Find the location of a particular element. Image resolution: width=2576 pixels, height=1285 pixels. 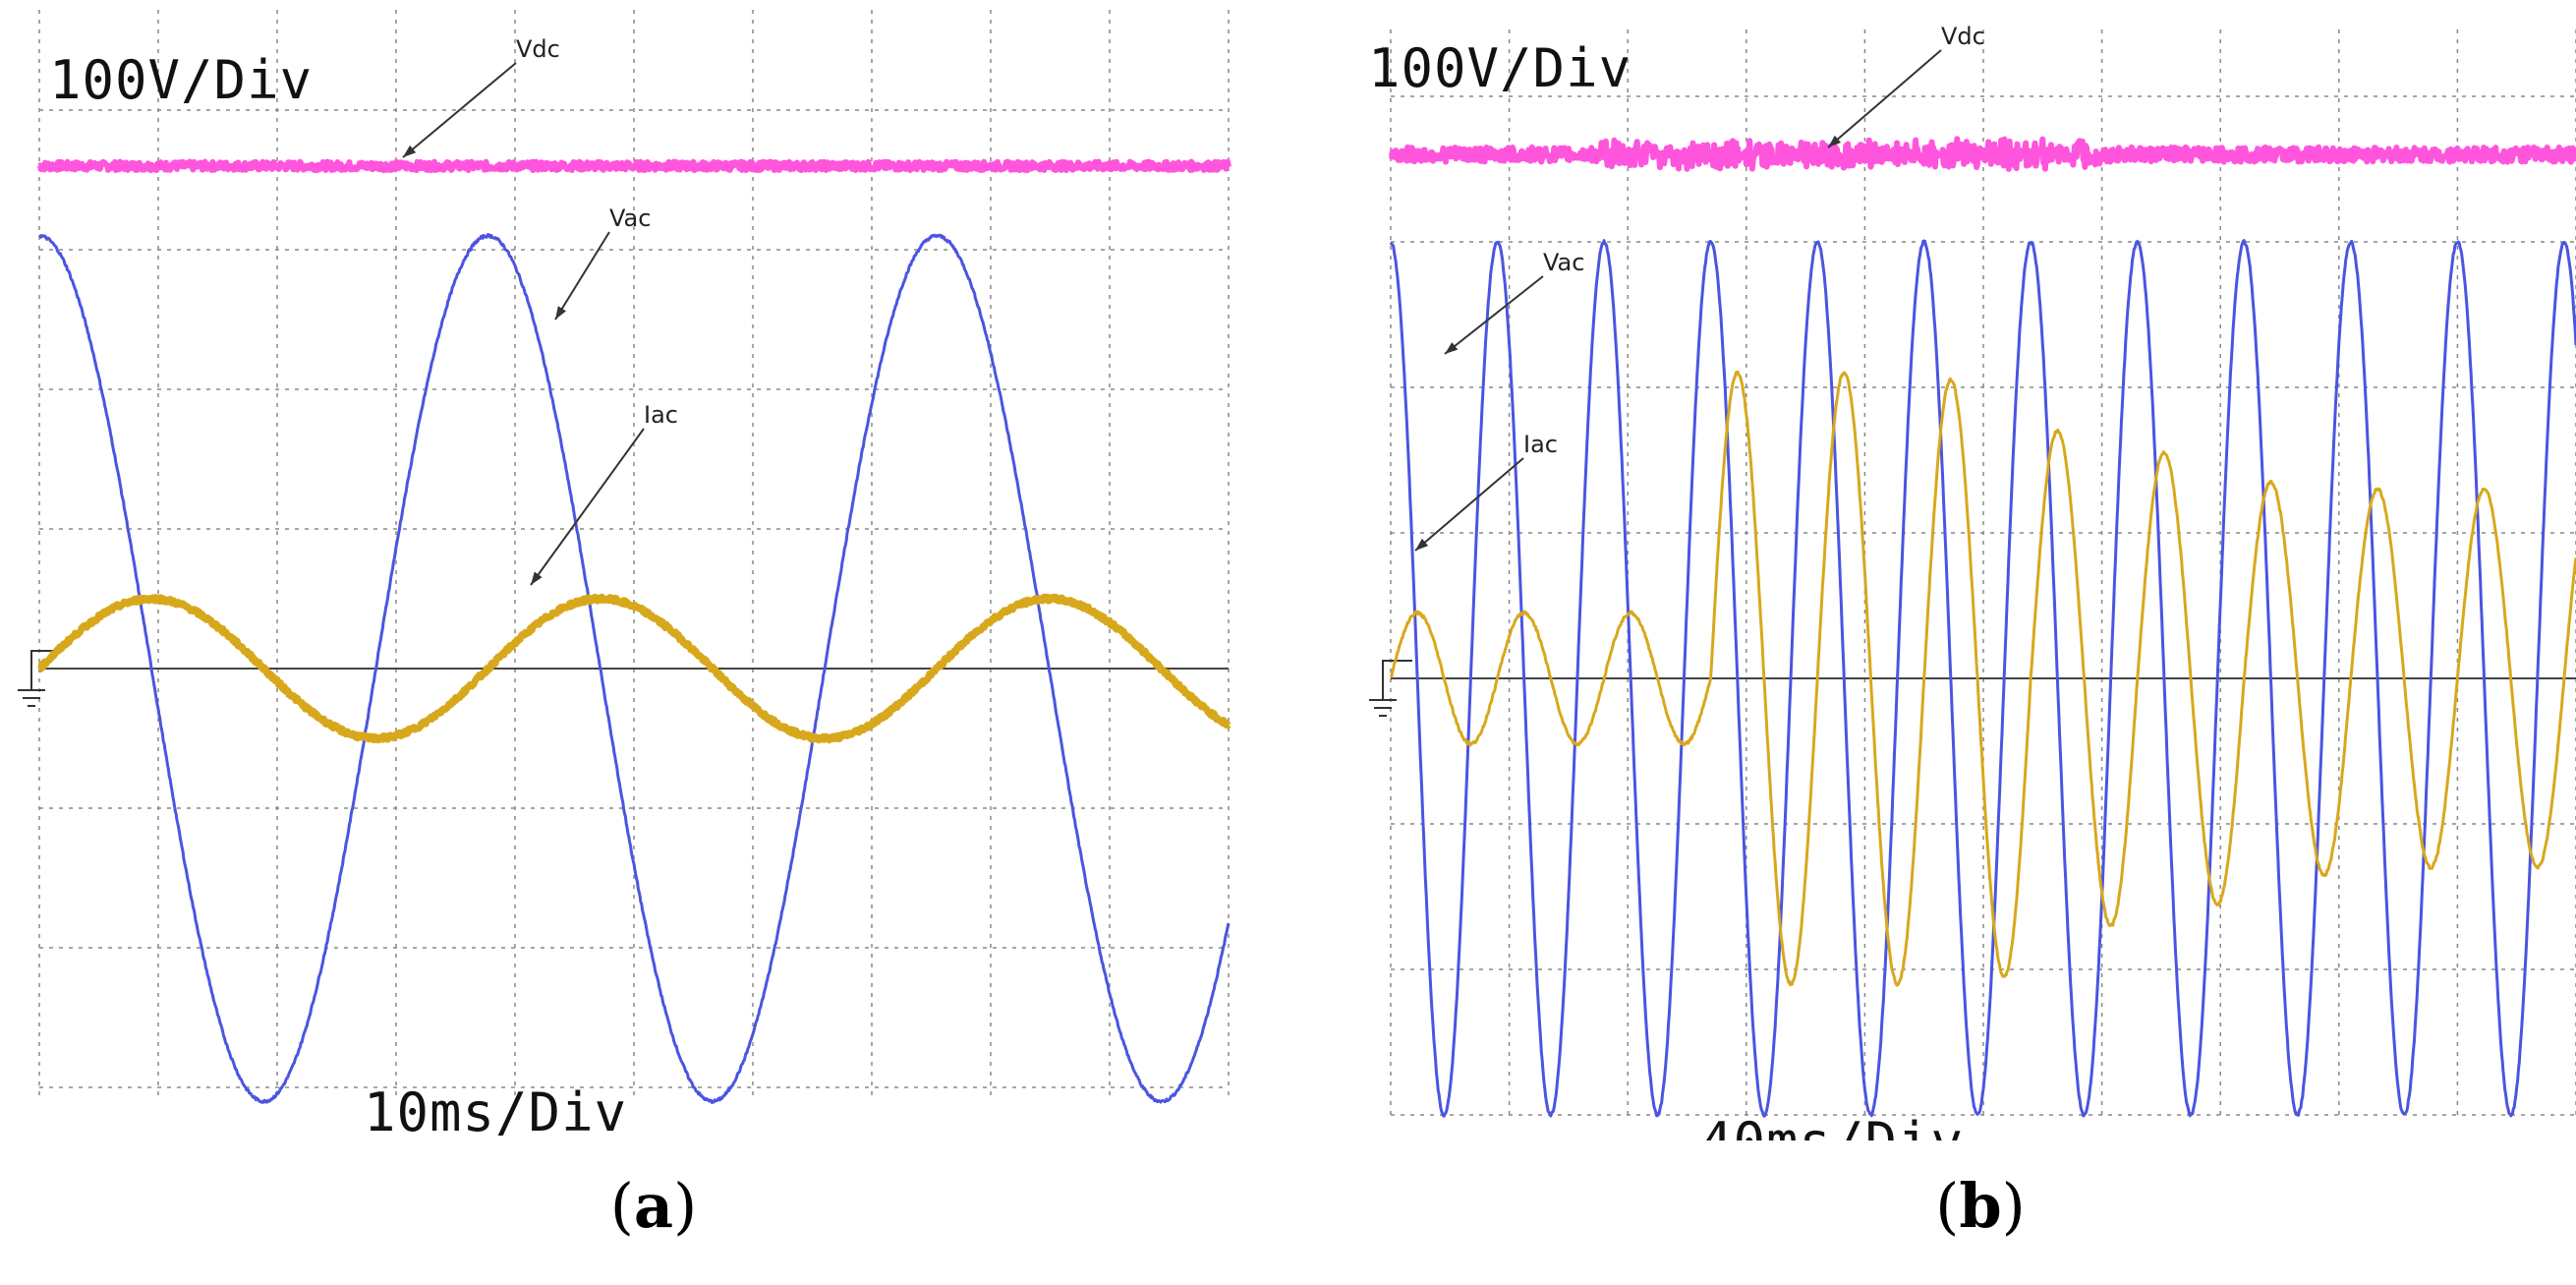

time-scale-label-b: 40ms/Div is located at coordinates (1832, 1125).